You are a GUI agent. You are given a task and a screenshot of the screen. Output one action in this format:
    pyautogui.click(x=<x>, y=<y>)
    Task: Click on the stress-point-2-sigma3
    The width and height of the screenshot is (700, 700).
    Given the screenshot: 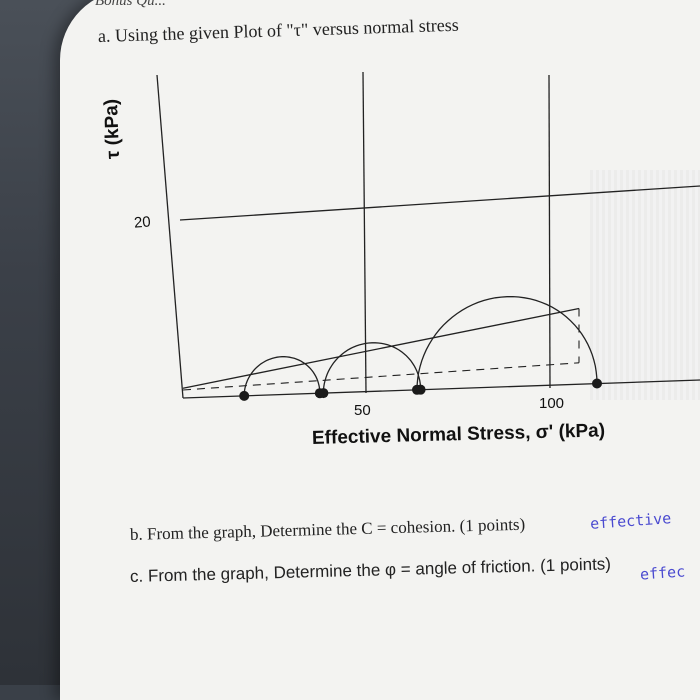 What is the action you would take?
    pyautogui.click(x=323, y=393)
    